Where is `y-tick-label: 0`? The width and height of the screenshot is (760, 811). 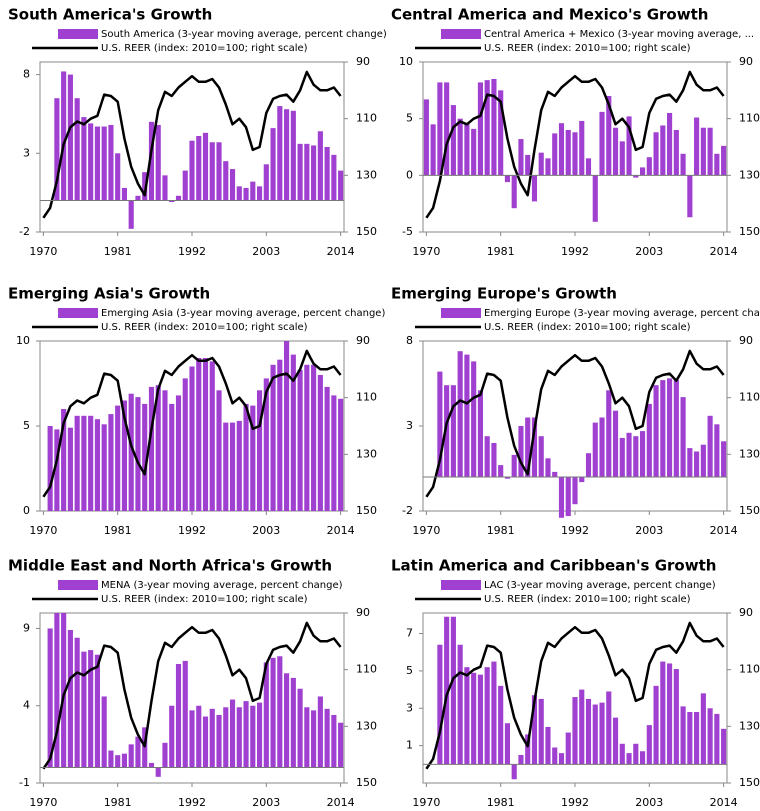 y-tick-label: 0 is located at coordinates (409, 174).